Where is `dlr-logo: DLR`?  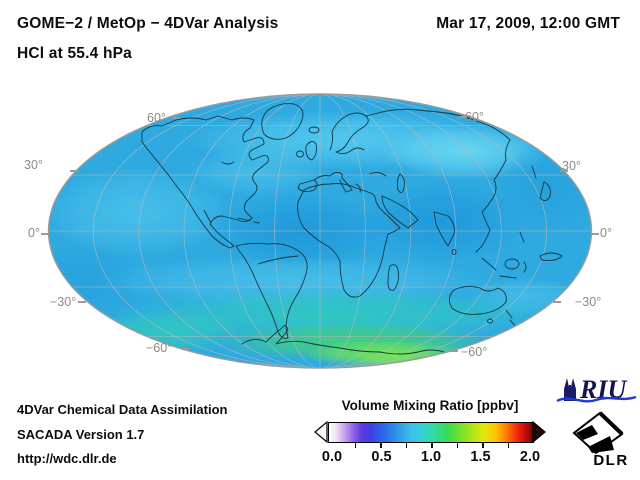
dlr-logo: DLR is located at coordinates (600, 439).